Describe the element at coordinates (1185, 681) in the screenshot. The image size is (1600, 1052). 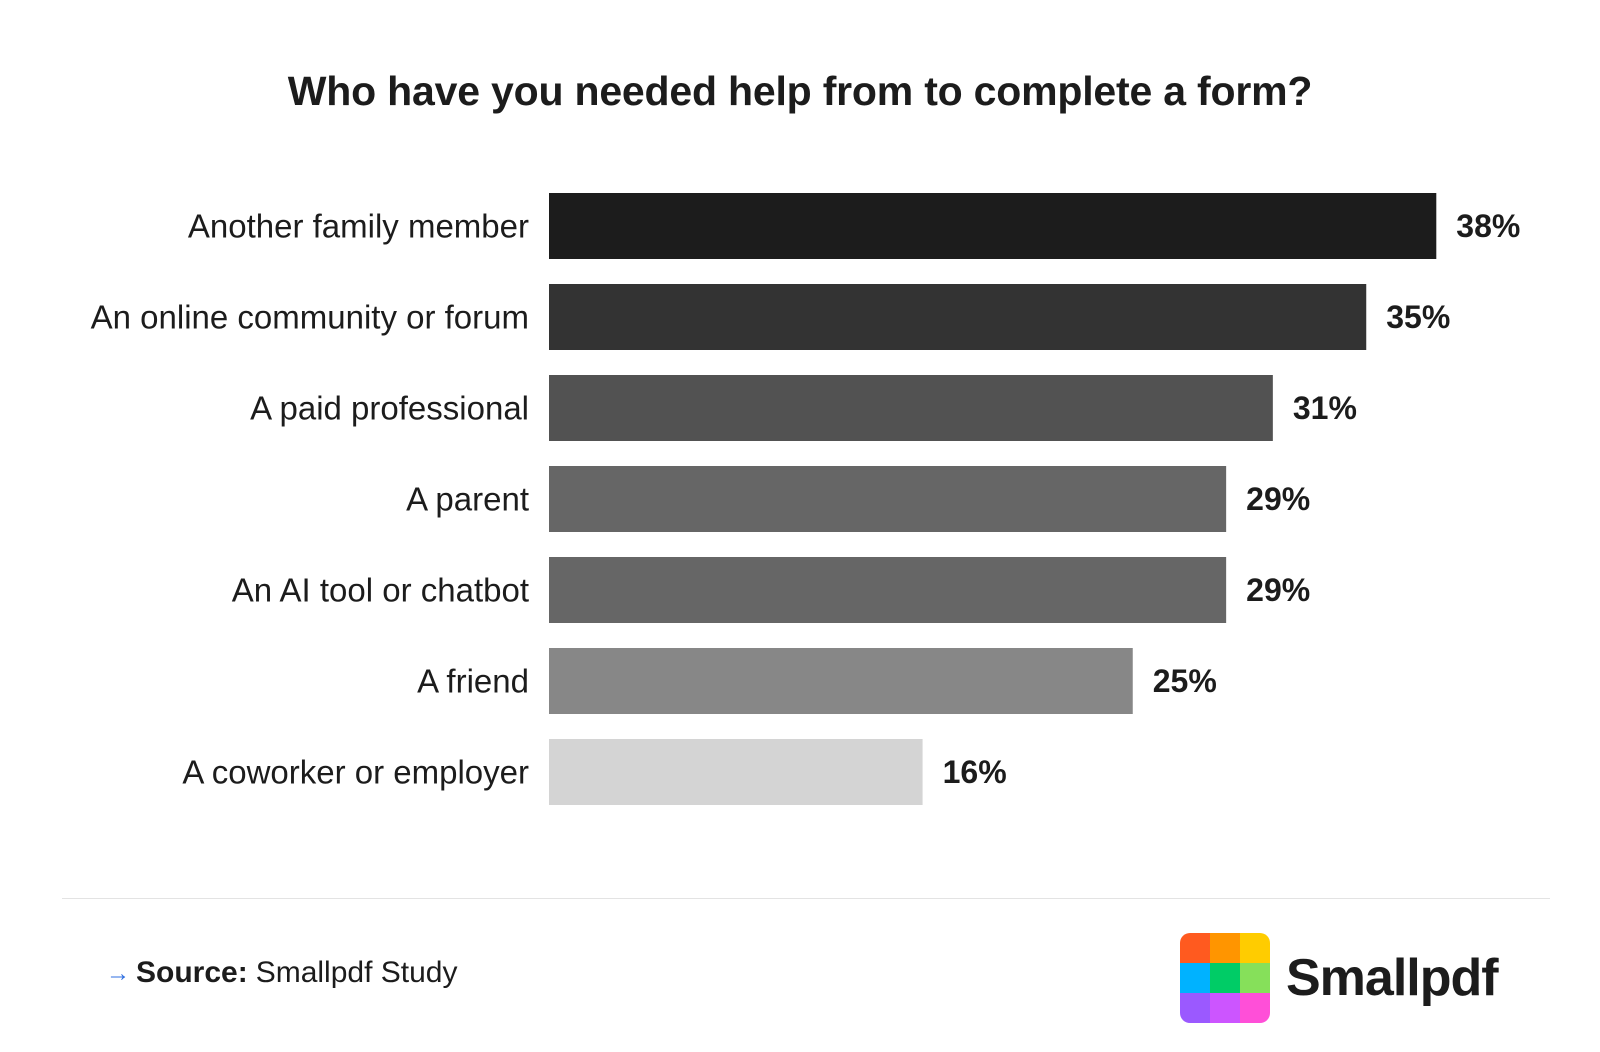
I see `value-label: 25%` at that location.